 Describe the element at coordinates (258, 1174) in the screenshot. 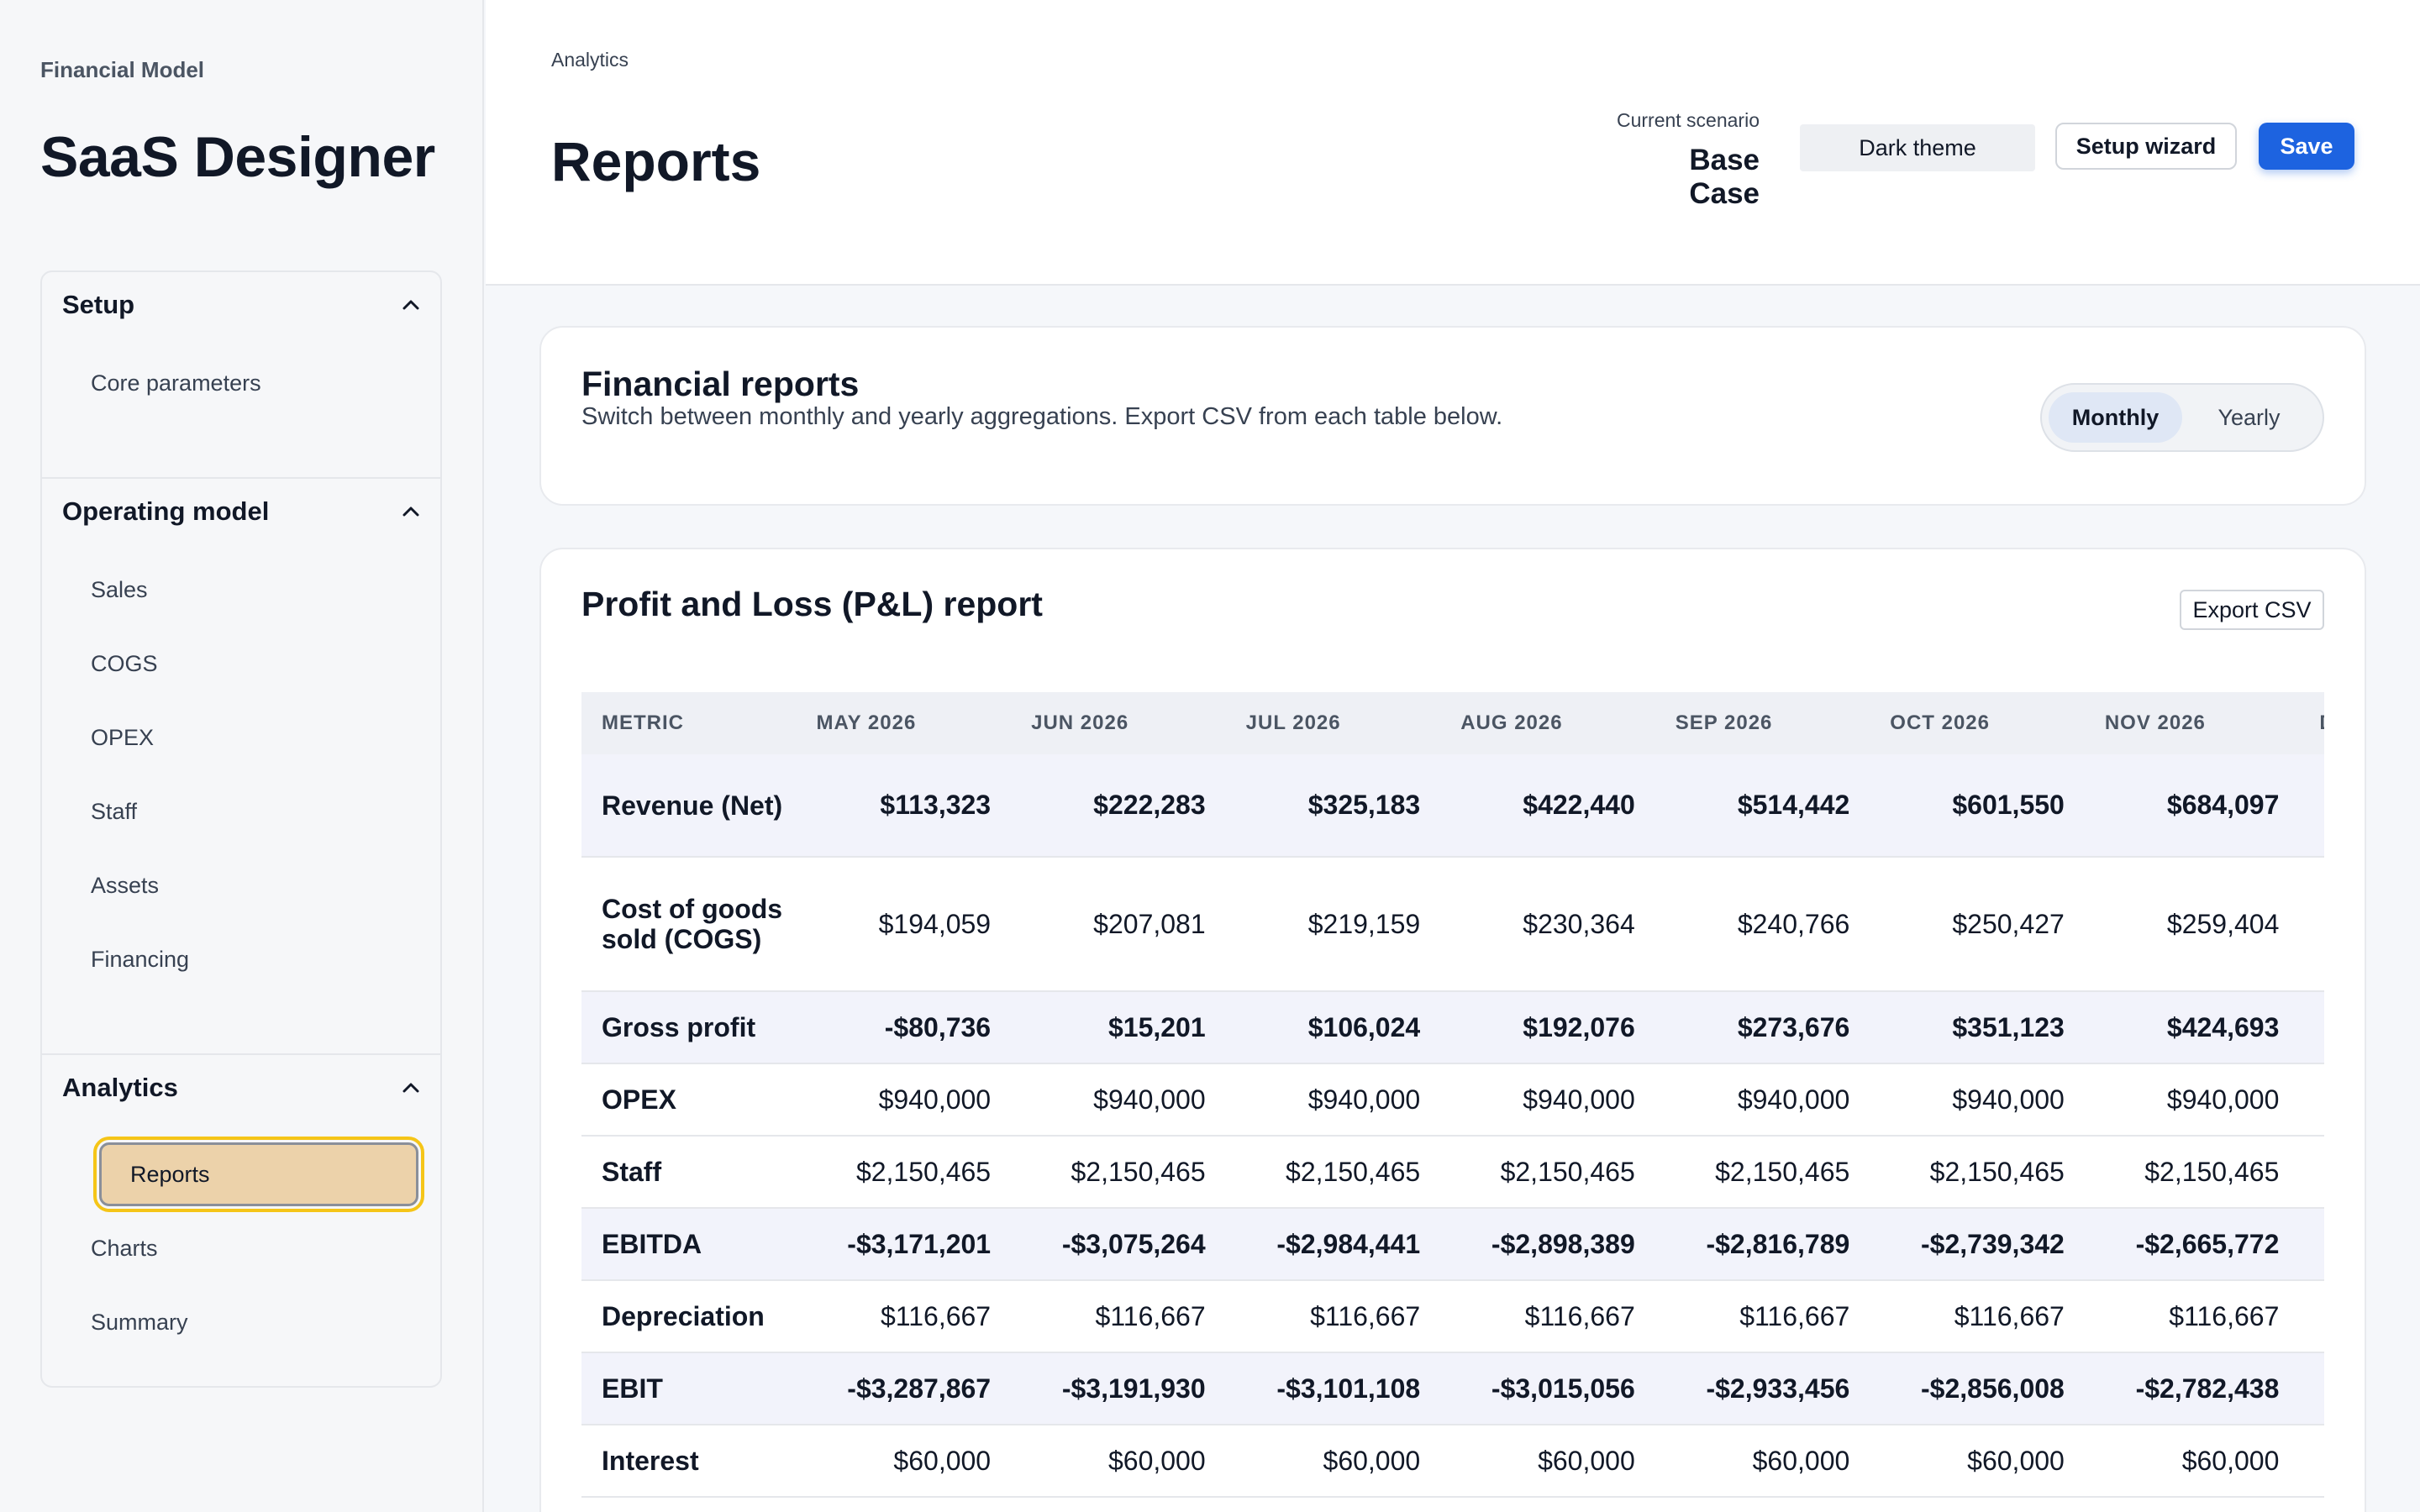

I see `sidebar-item-reports: Reports` at that location.